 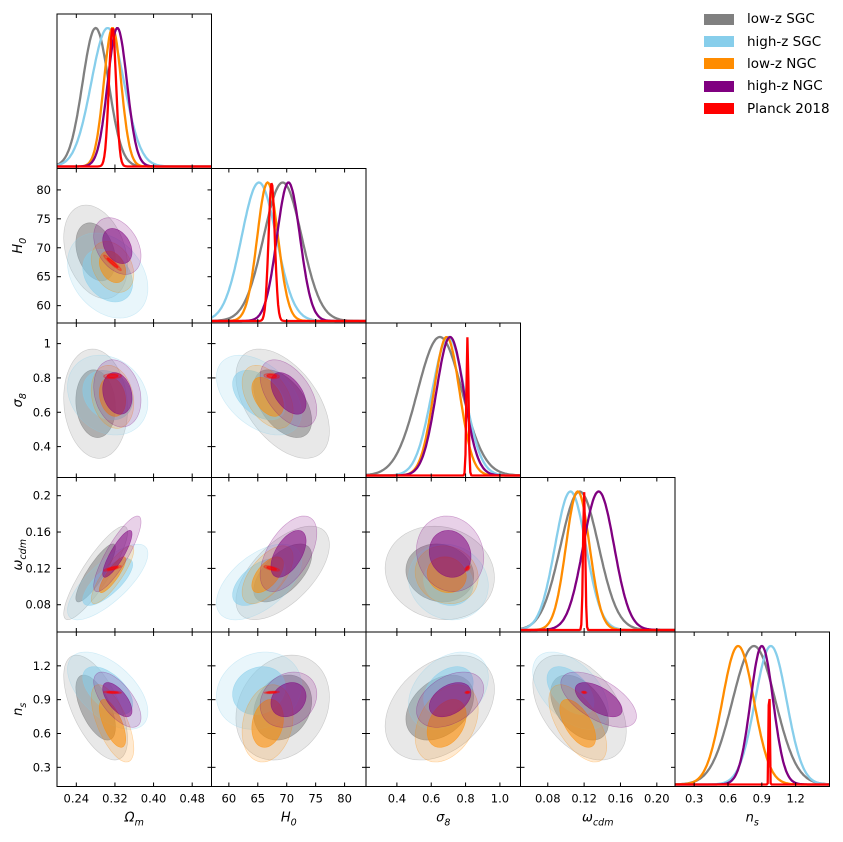 What do you see at coordinates (139, 823) in the screenshot?
I see `axis-subscript: m` at bounding box center [139, 823].